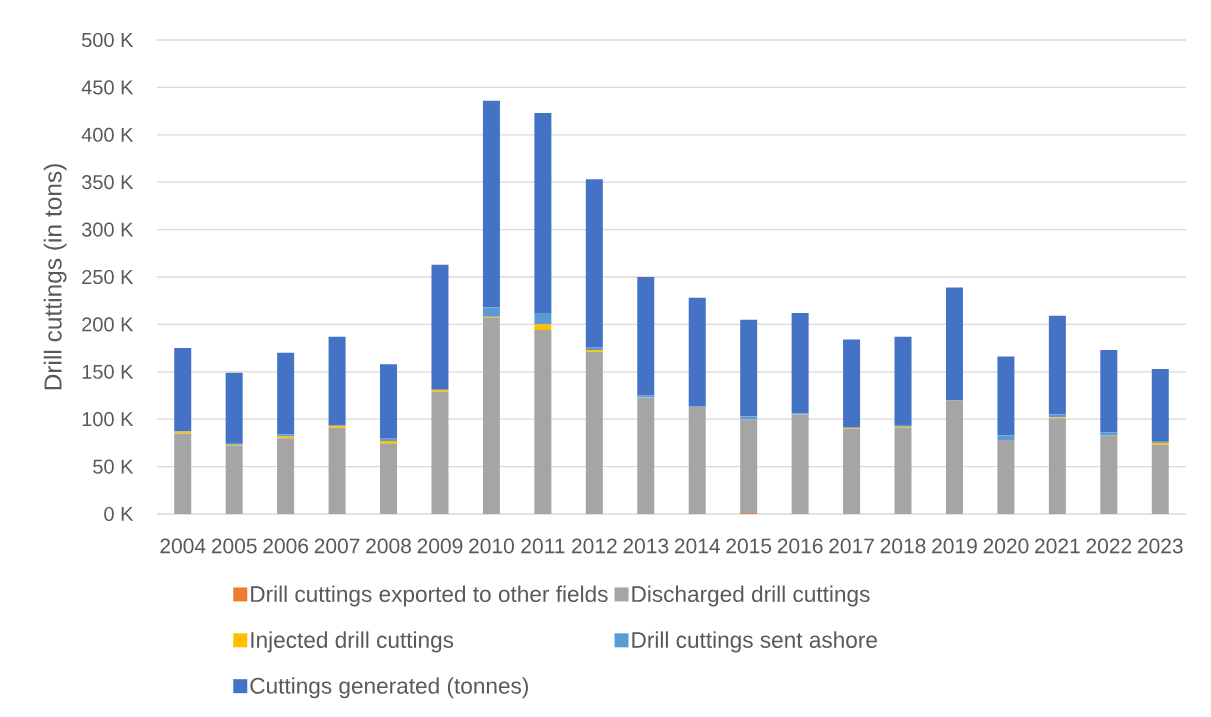 The image size is (1211, 717). I want to click on legend-label: Drill cuttings exported to other fields, so click(429, 596).